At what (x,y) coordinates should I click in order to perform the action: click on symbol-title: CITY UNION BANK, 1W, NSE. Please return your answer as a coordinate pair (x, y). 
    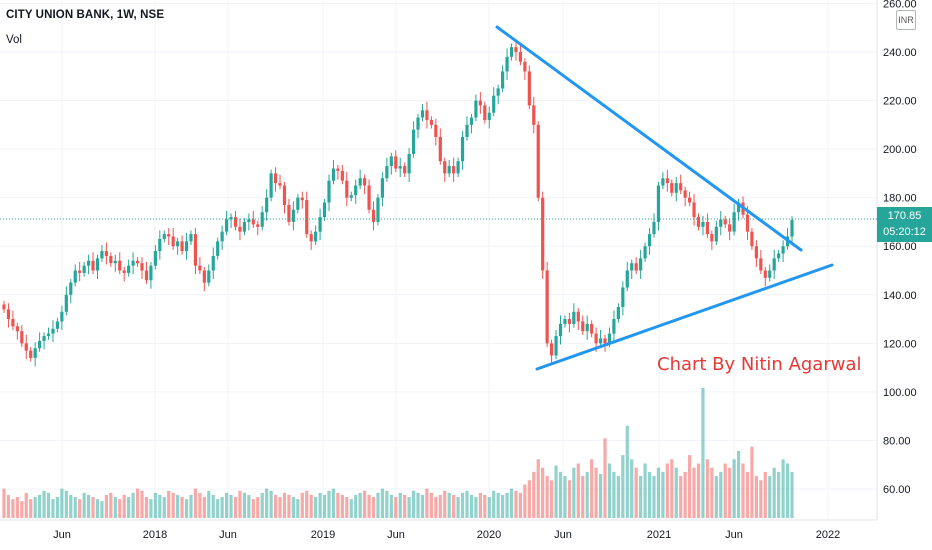
    Looking at the image, I should click on (85, 15).